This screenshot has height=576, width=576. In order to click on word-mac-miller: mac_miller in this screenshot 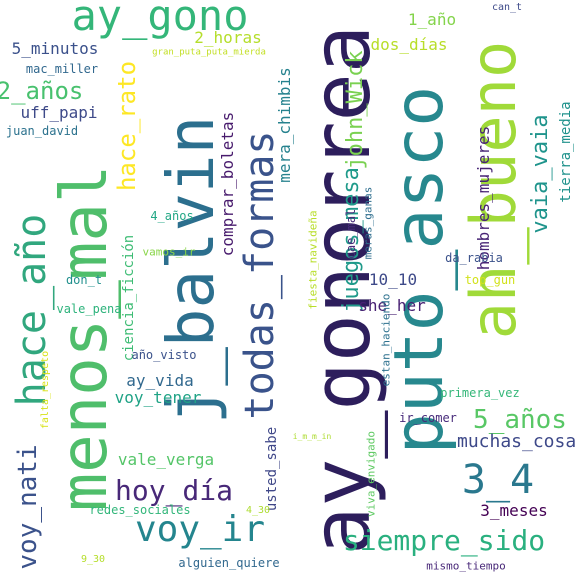, I will do `click(62, 69)`.